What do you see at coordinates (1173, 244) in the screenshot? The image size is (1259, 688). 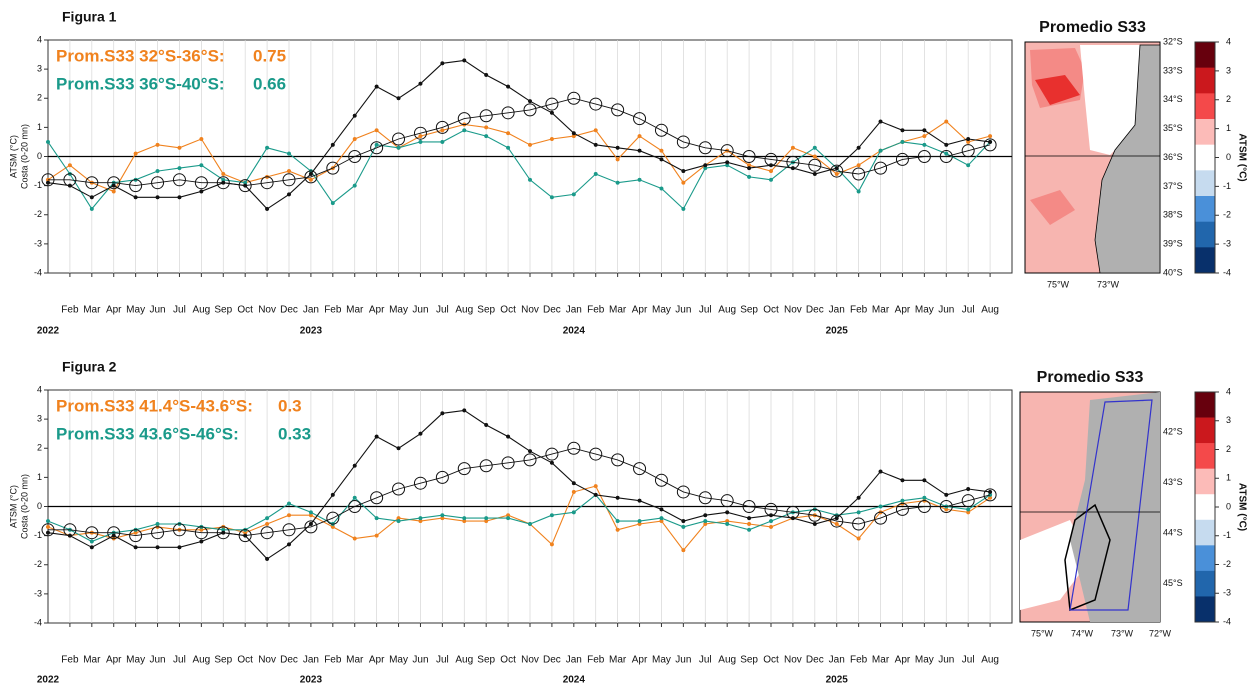 I see `lat-label: 39°S` at bounding box center [1173, 244].